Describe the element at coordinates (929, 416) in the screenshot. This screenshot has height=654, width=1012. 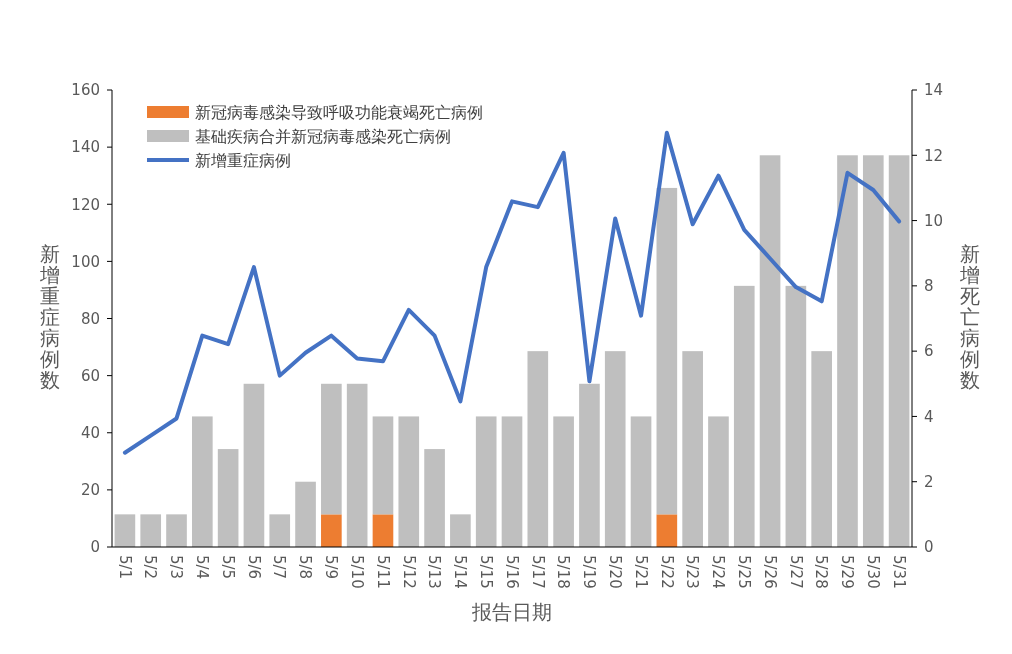
I see `y2-tick-label: 4` at that location.